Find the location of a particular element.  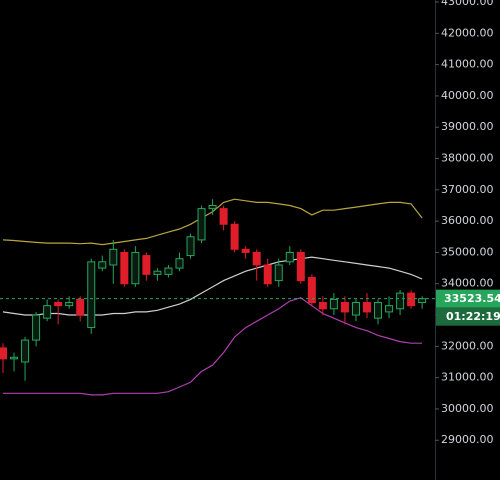

middle-band is located at coordinates (212, 286).